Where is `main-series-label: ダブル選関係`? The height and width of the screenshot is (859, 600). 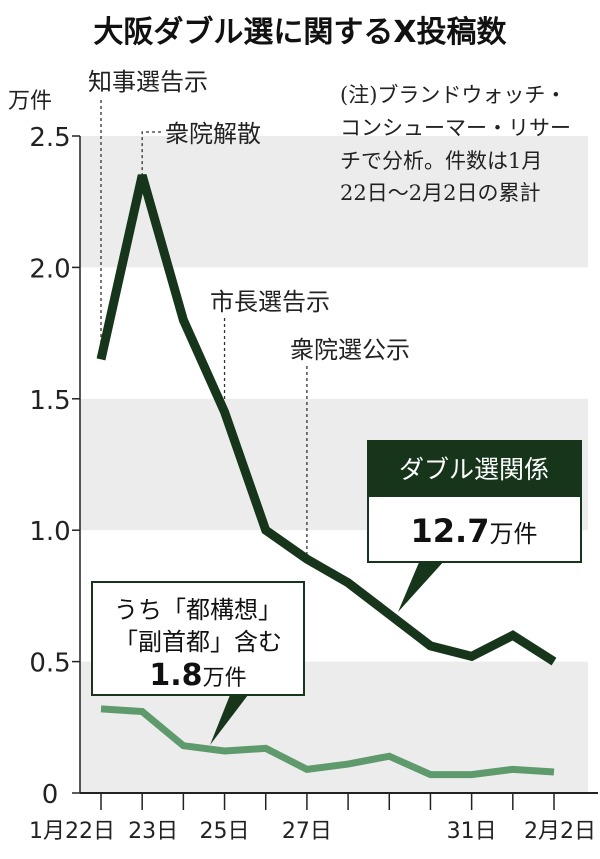 main-series-label: ダブル選関係 is located at coordinates (474, 469).